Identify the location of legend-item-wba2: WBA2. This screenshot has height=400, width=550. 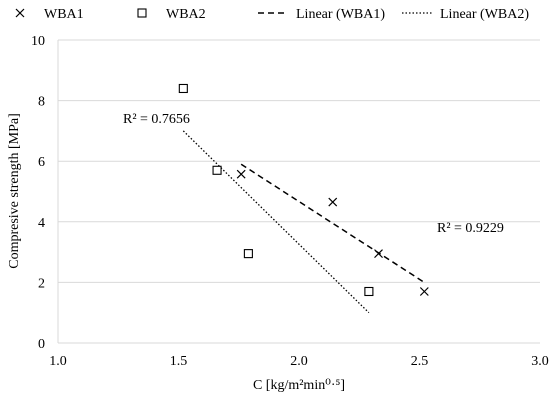
(171, 14).